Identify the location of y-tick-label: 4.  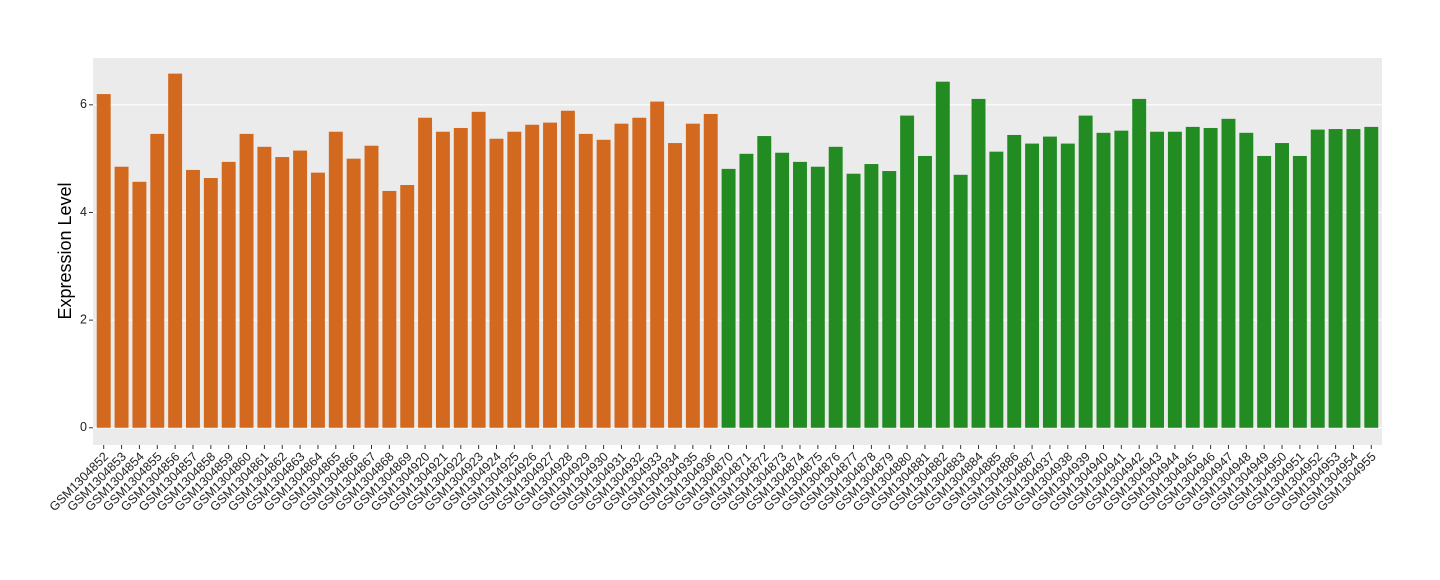
(83, 212).